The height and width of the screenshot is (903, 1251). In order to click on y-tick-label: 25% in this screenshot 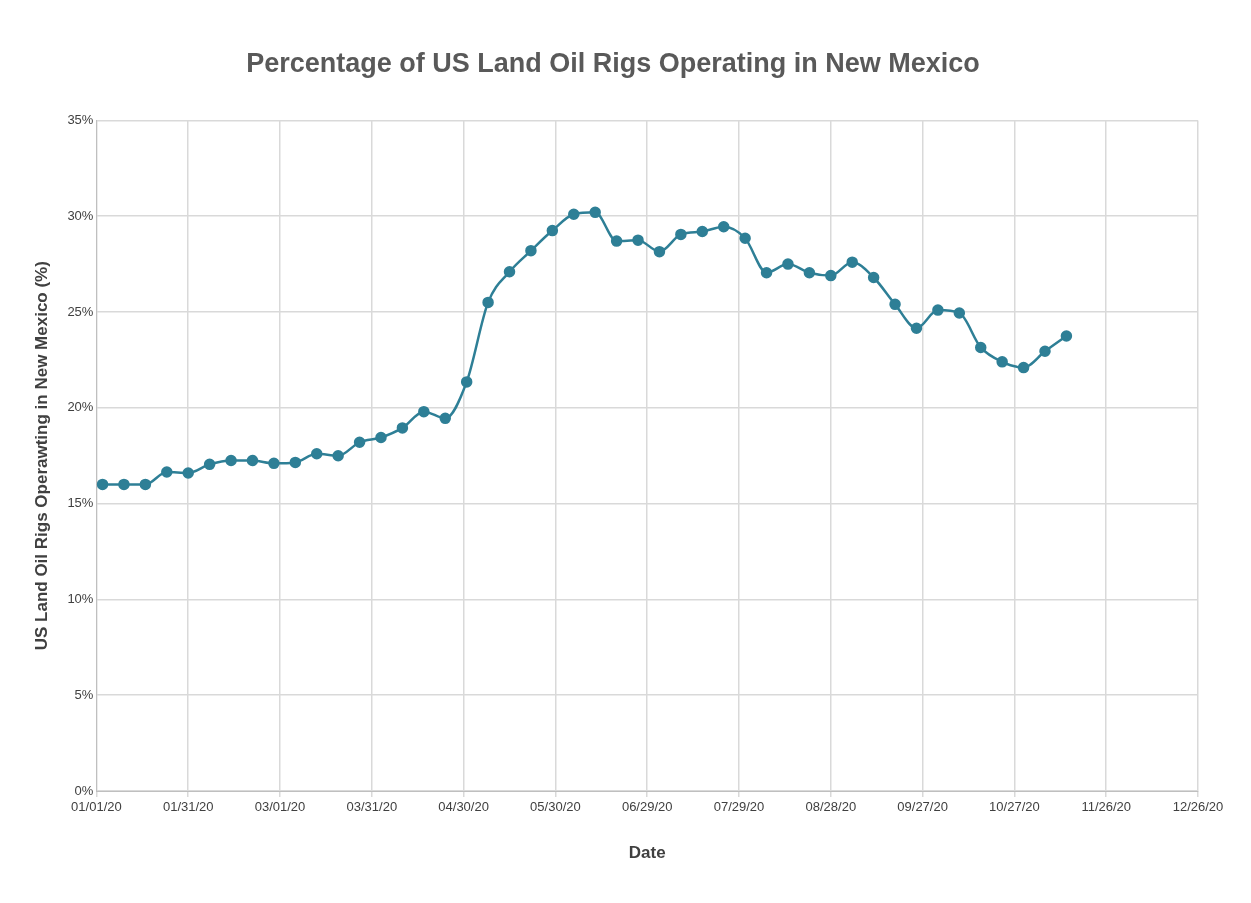, I will do `click(80, 311)`.